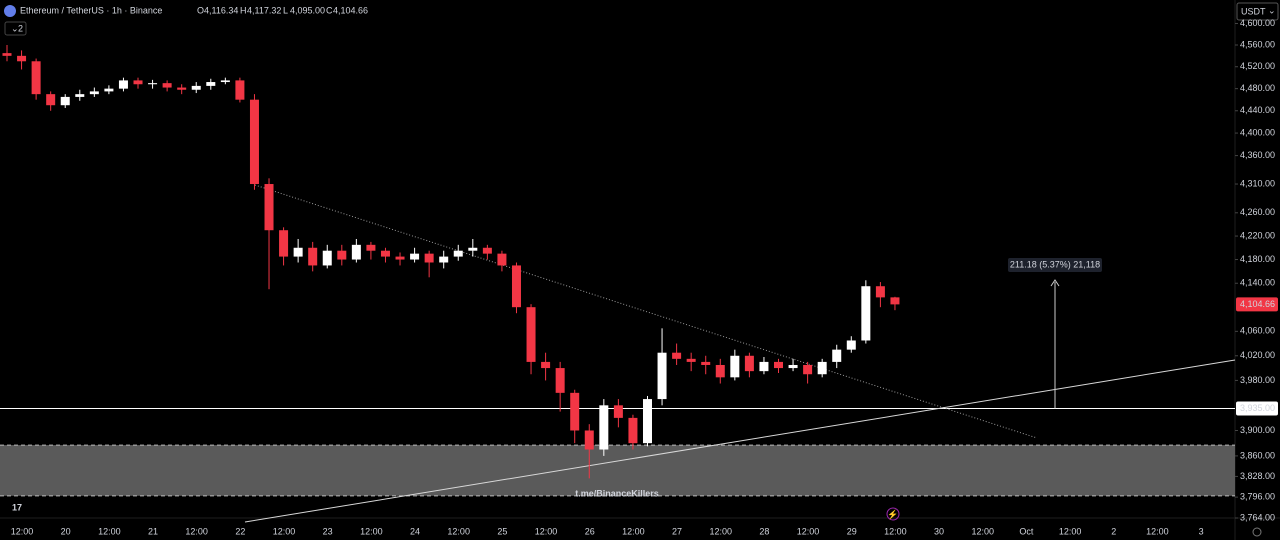 This screenshot has height=540, width=1280. I want to click on measure-box, so click(1055, 265).